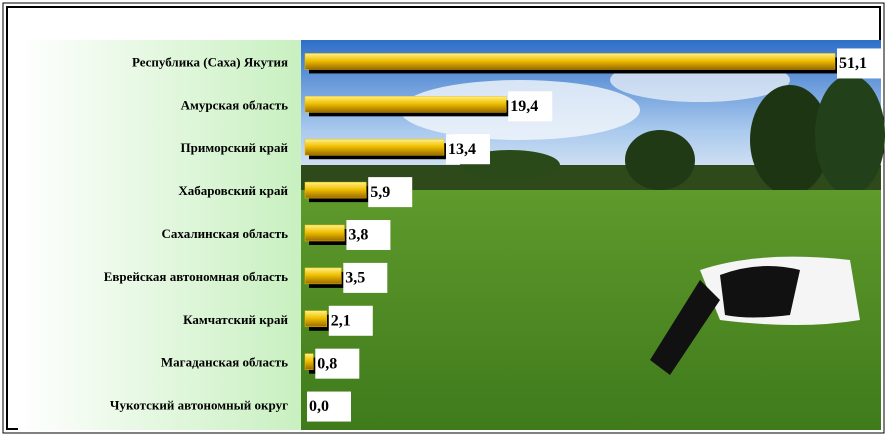  Describe the element at coordinates (319, 406) in the screenshot. I see `value-label: 0,0` at that location.